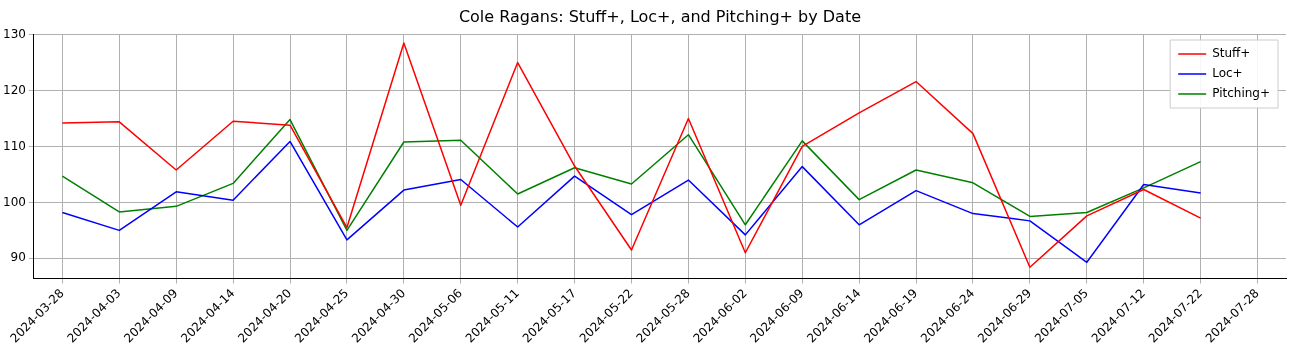 This screenshot has height=349, width=1296. I want to click on y-tick-label: 130, so click(14, 33).